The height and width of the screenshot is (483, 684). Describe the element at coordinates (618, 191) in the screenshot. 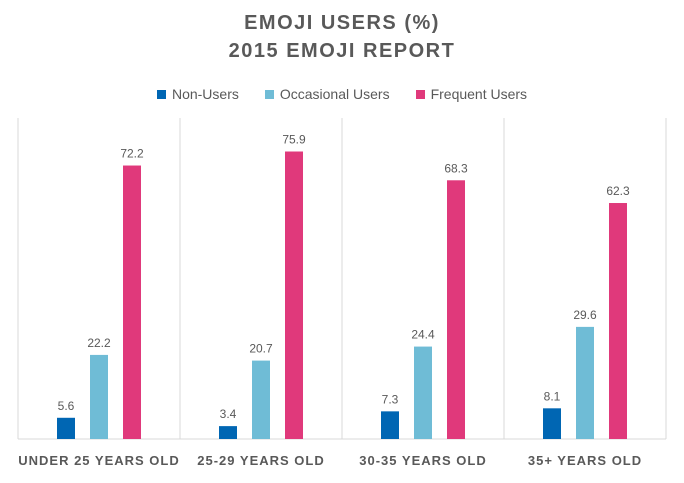

I see `data-label: 62.3` at that location.